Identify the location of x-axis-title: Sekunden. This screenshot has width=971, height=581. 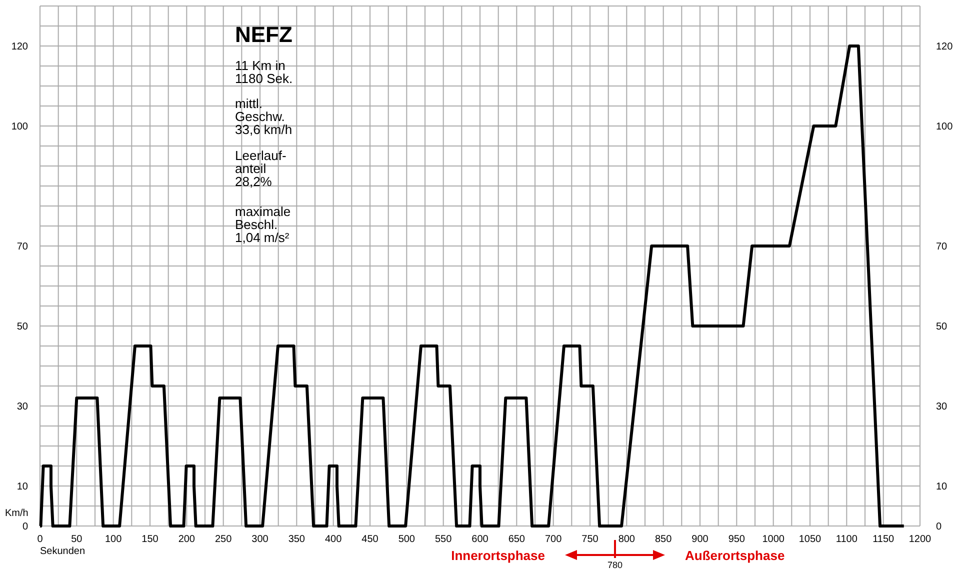
(63, 551).